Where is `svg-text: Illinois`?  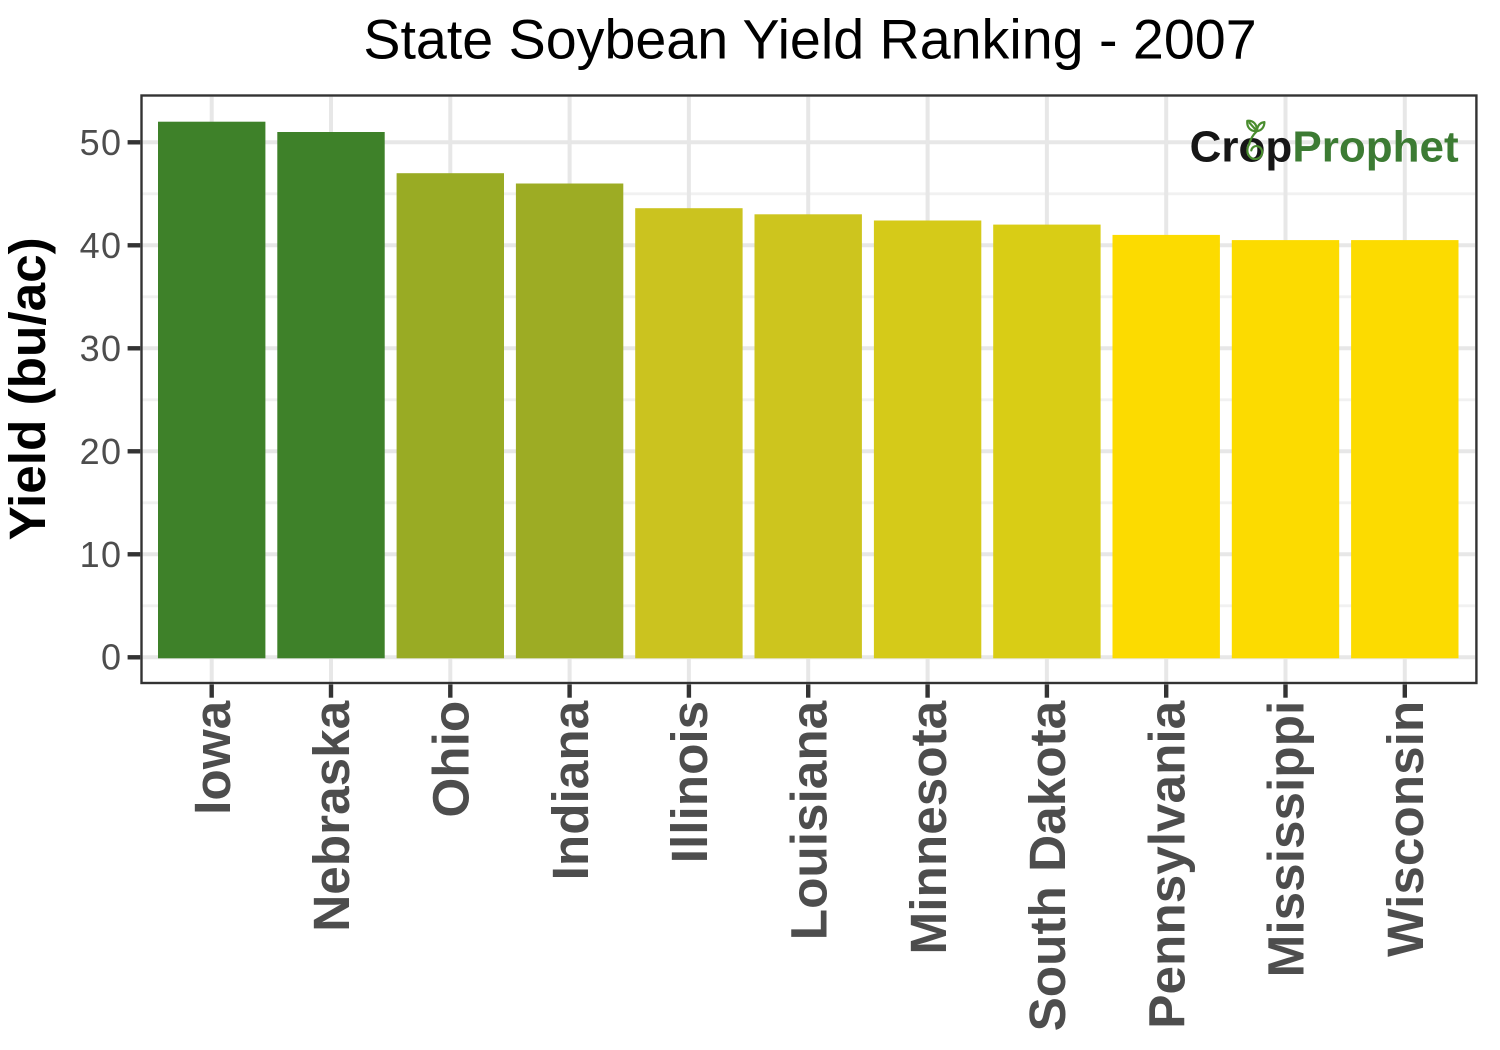 svg-text: Illinois is located at coordinates (689, 782).